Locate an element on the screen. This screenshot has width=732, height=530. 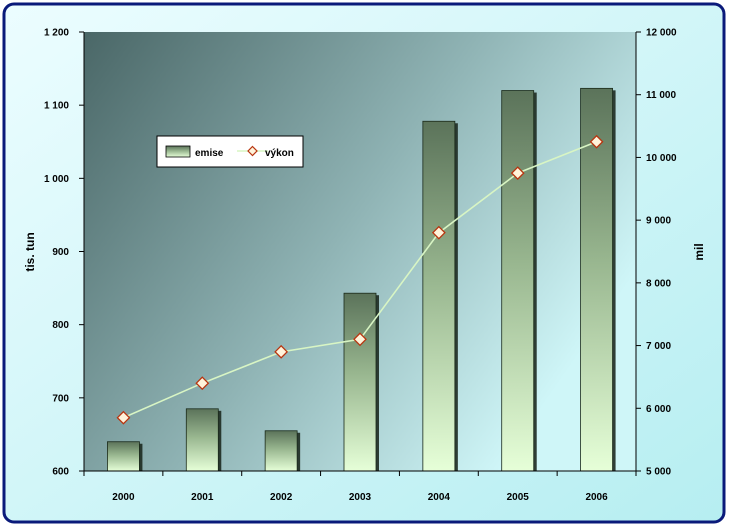
bar-emise-2001 is located at coordinates (202, 440).